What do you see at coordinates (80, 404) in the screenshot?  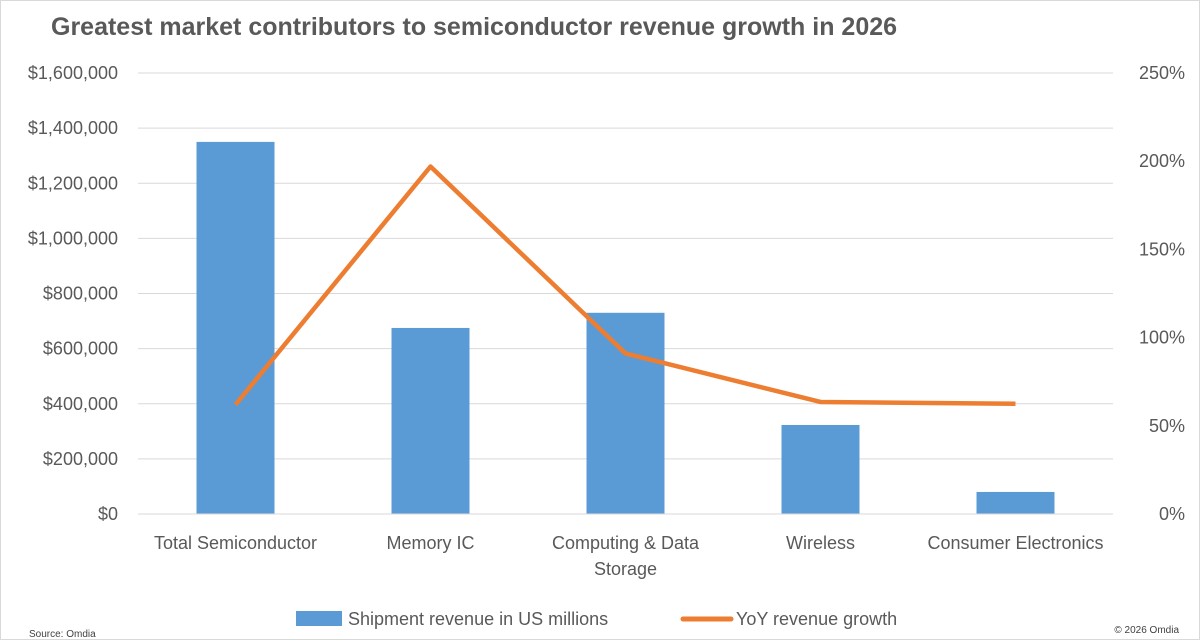 I see `y-left-tick: $400,000` at bounding box center [80, 404].